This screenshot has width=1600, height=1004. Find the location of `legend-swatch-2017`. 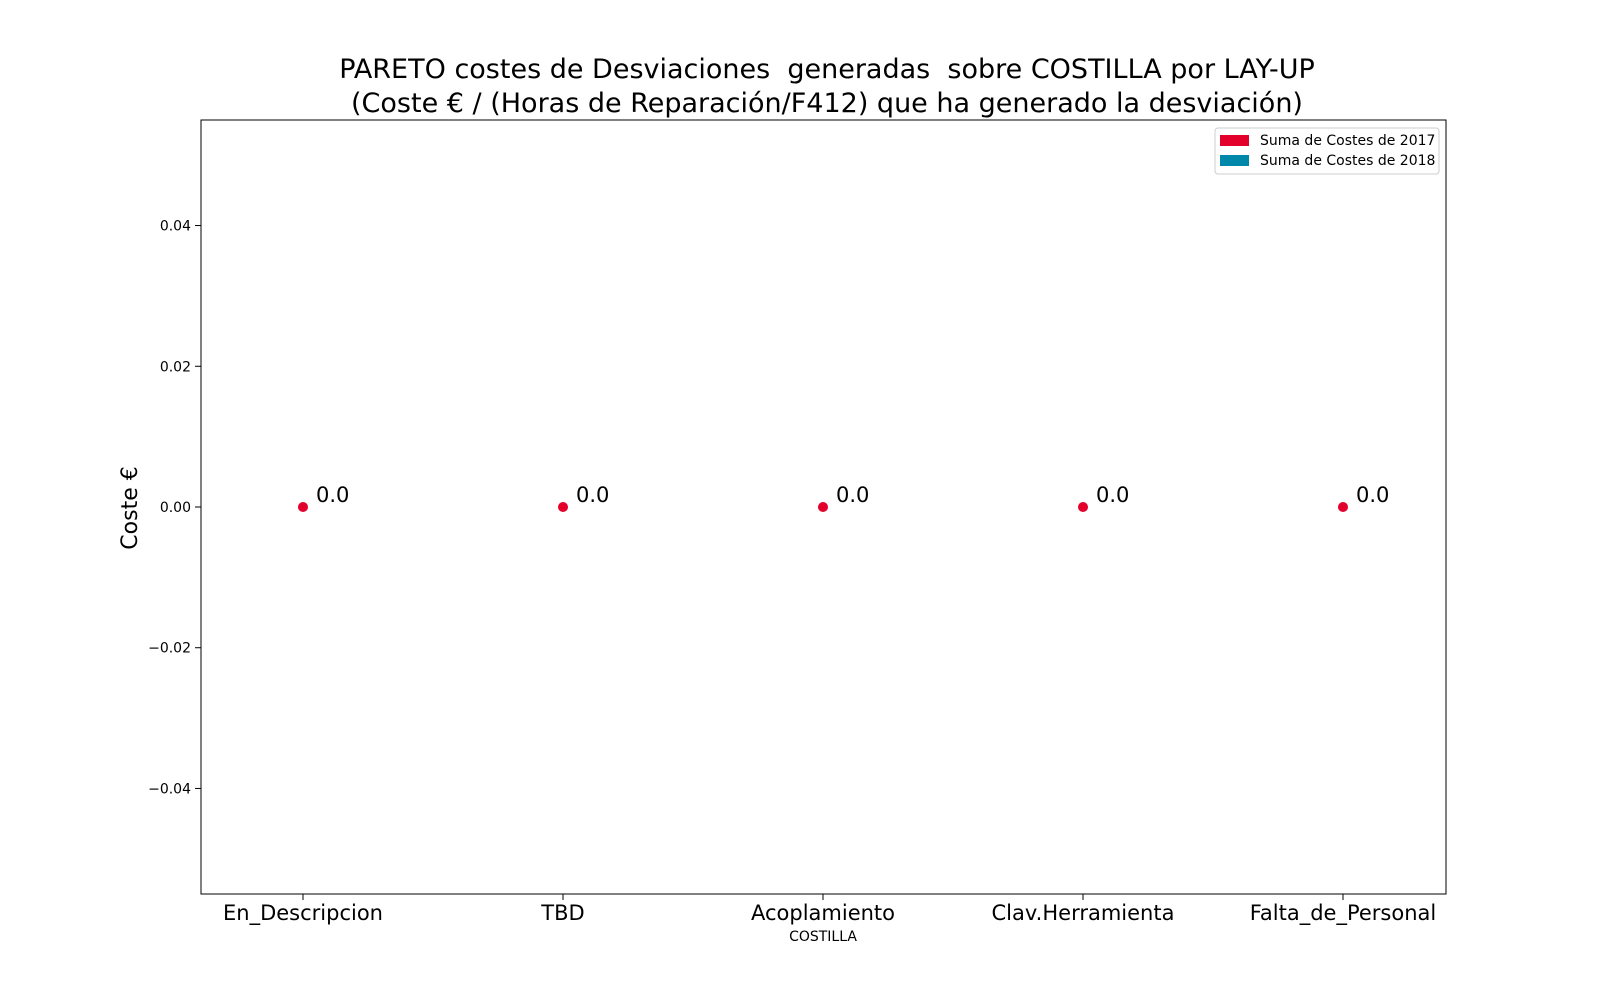

legend-swatch-2017 is located at coordinates (1234, 140).